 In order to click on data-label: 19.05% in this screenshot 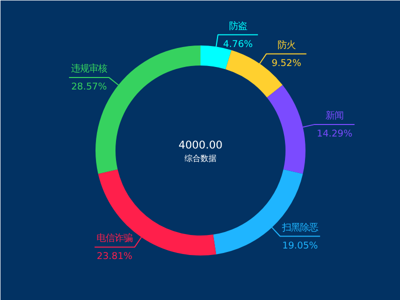, I will do `click(300, 246)`.